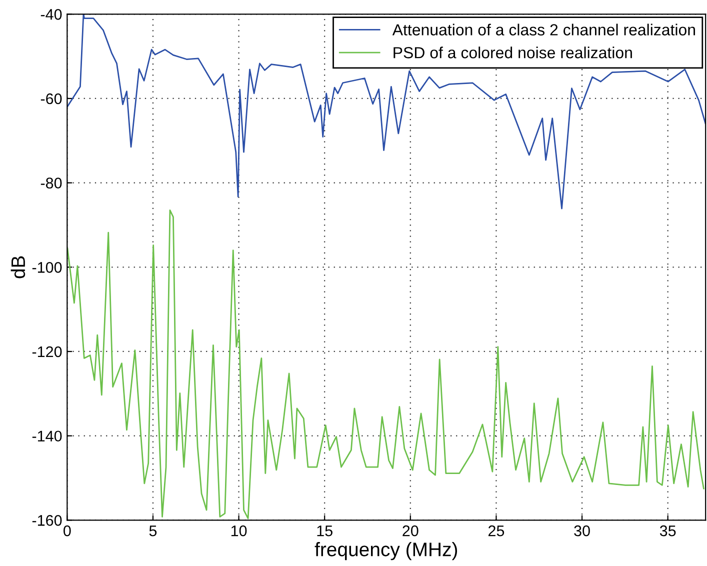 The width and height of the screenshot is (707, 566). What do you see at coordinates (51, 98) in the screenshot?
I see `y-tick-label: -60` at bounding box center [51, 98].